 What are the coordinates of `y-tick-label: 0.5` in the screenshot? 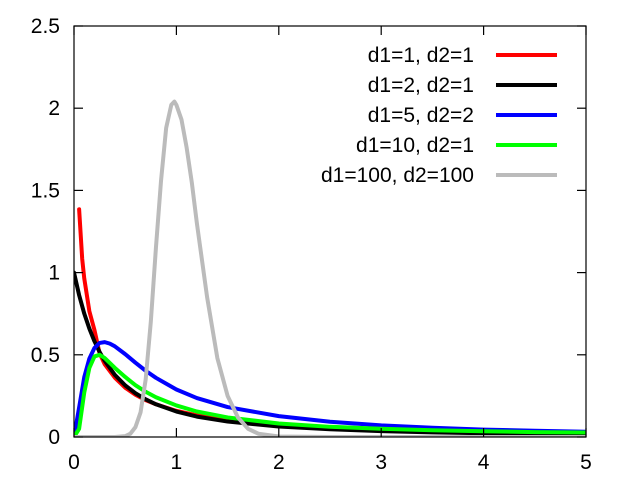 It's located at (45, 355).